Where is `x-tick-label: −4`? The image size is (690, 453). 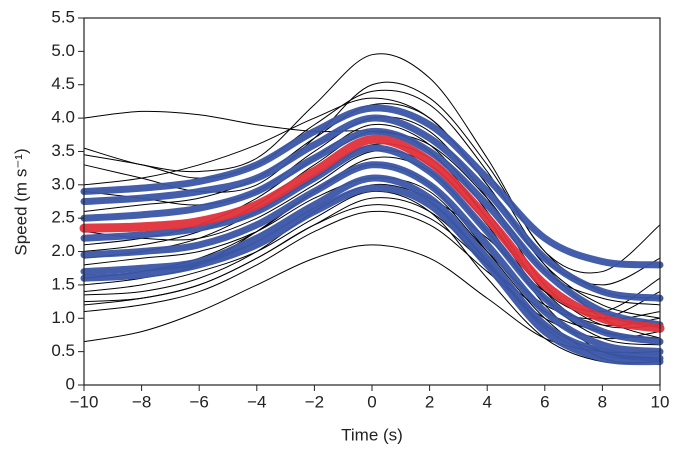
x-tick-label: −4 is located at coordinates (256, 401).